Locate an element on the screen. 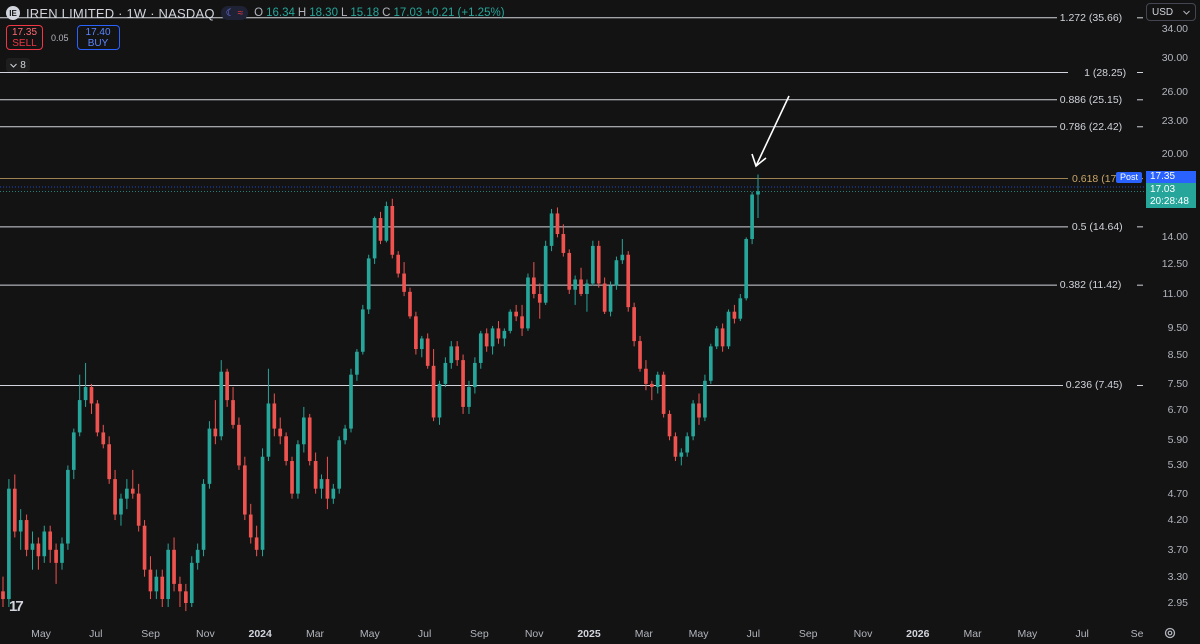 This screenshot has width=1200, height=644. time-tick-label: Sep is located at coordinates (808, 634).